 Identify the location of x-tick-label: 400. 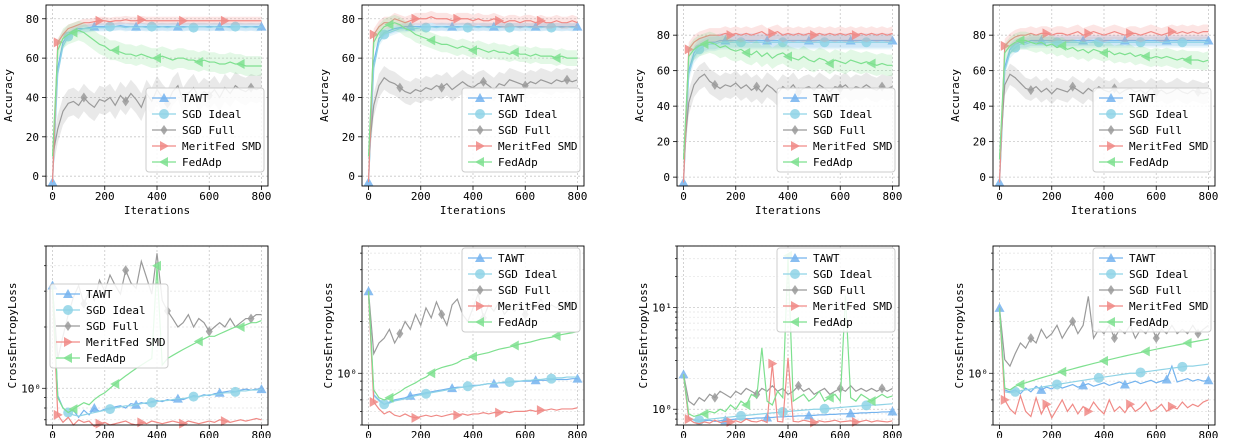
(473, 196).